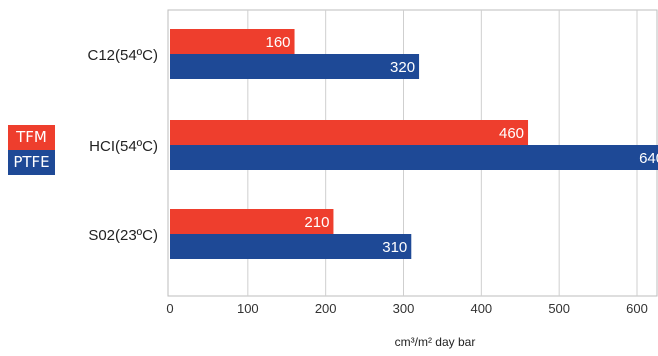 This screenshot has height=356, width=658. I want to click on x-tick-label: 400, so click(481, 308).